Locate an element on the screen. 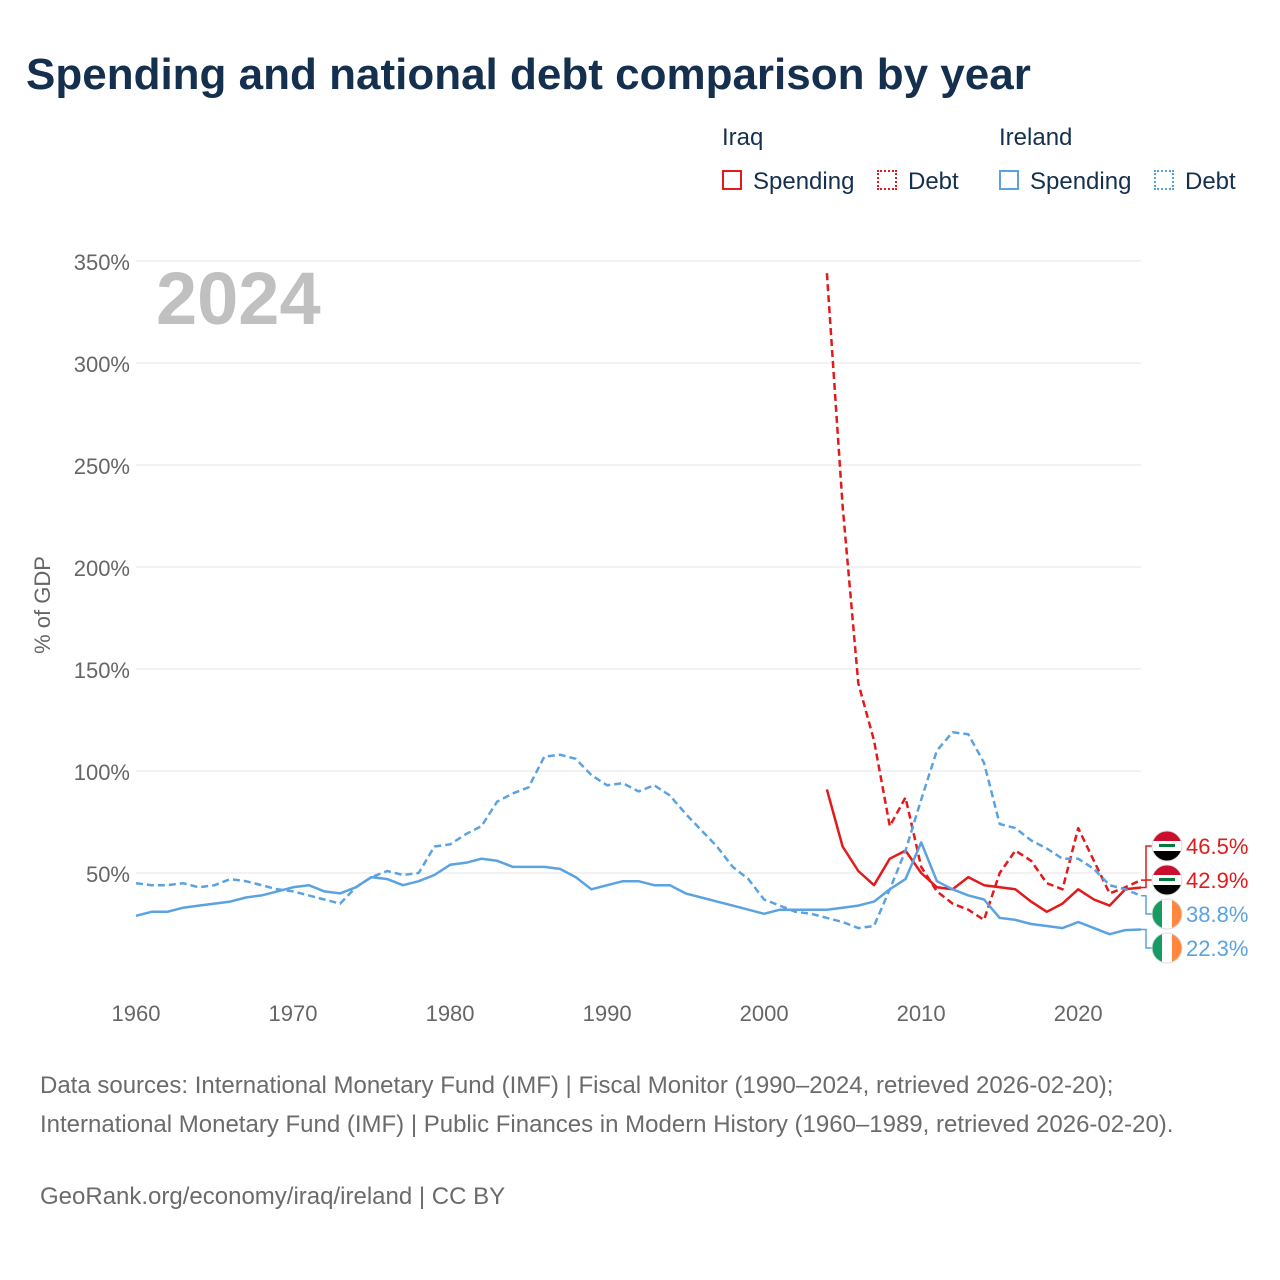  y-axis-title: % of GDP is located at coordinates (42, 605).